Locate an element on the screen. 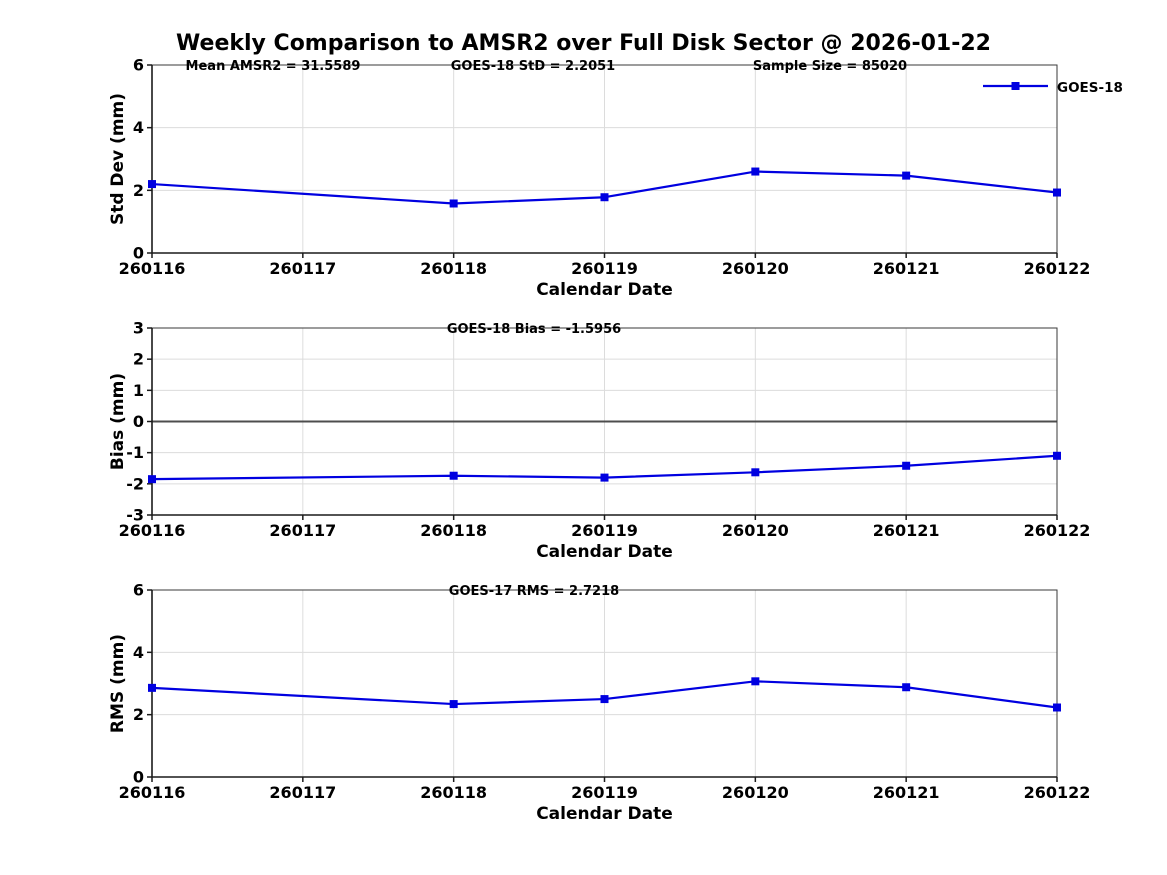  y-tick-label: -1 is located at coordinates (135, 452).